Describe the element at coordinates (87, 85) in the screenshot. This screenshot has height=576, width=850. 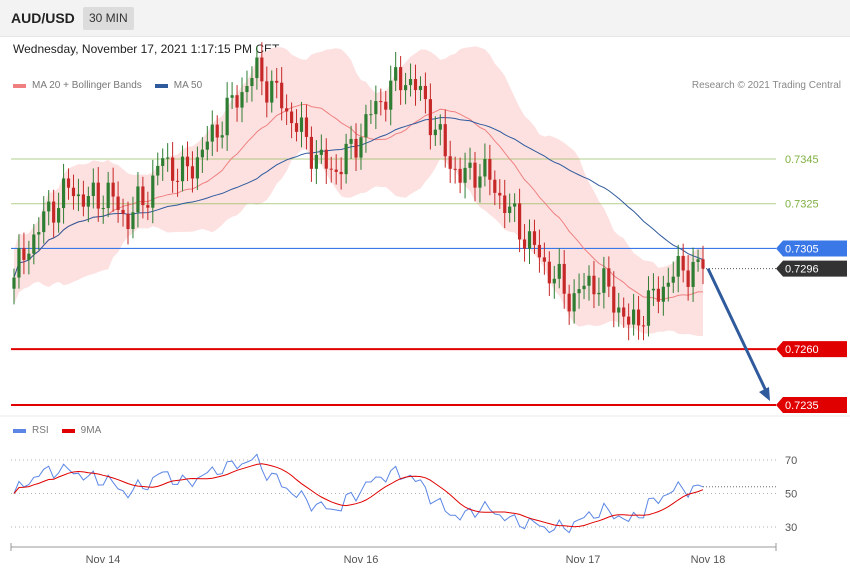
I see `legend-bollinger: MA 20 + Bollinger Bands` at that location.